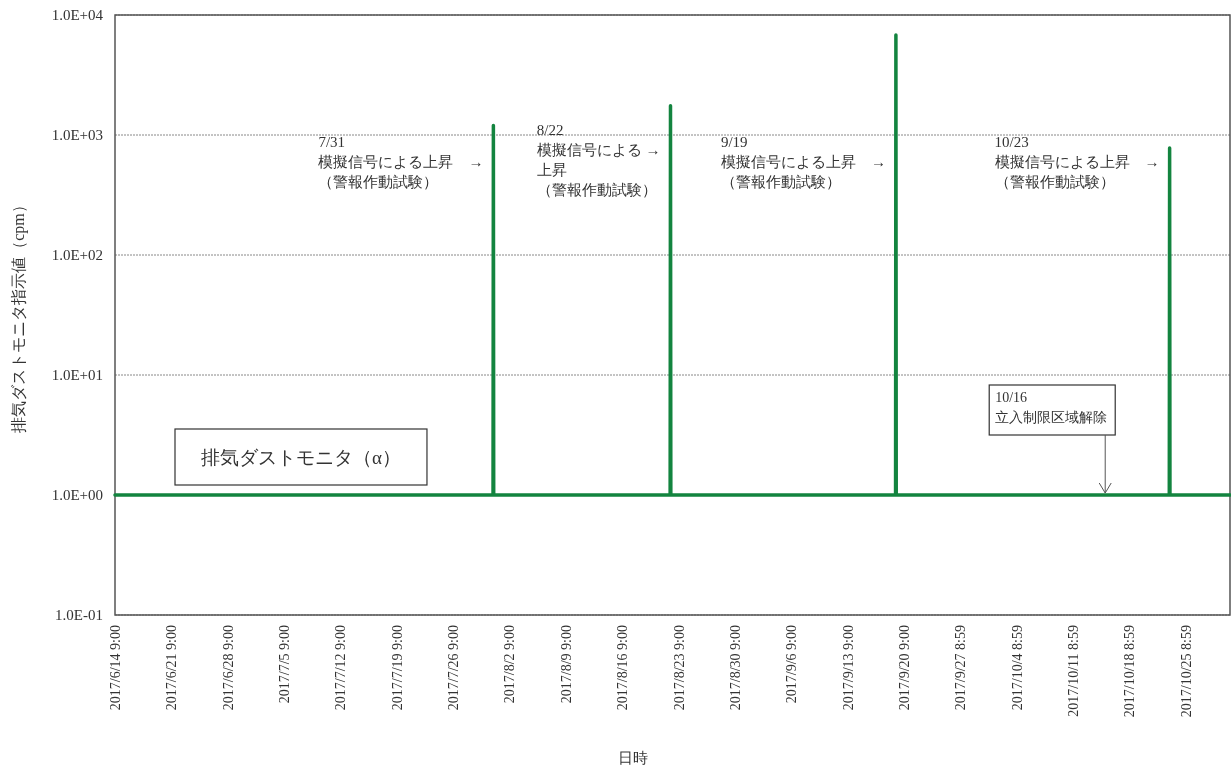 The height and width of the screenshot is (773, 1231). Describe the element at coordinates (1017, 668) in the screenshot. I see `x-tick-label: 2017/10/4 8:59` at that location.